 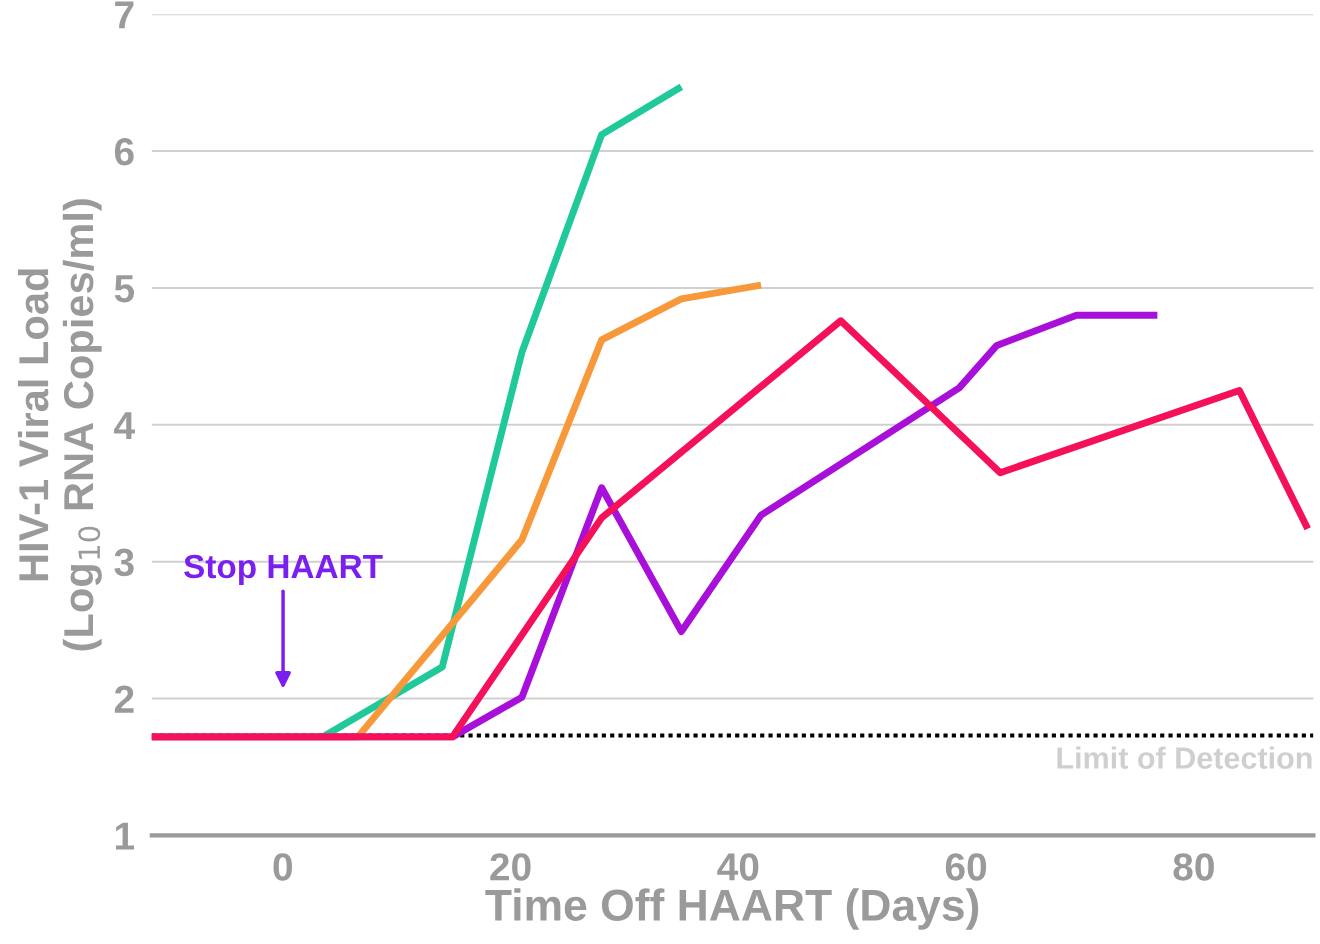 What do you see at coordinates (125, 836) in the screenshot?
I see `y-tick-label: 1` at bounding box center [125, 836].